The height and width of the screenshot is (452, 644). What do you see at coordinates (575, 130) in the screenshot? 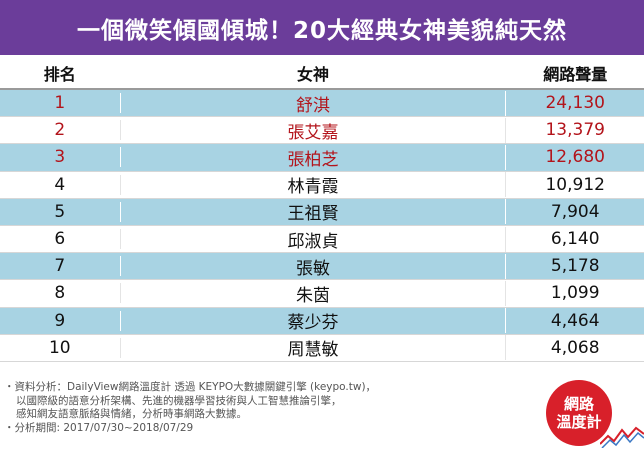
I see `volume-cell: 13,379` at bounding box center [575, 130].